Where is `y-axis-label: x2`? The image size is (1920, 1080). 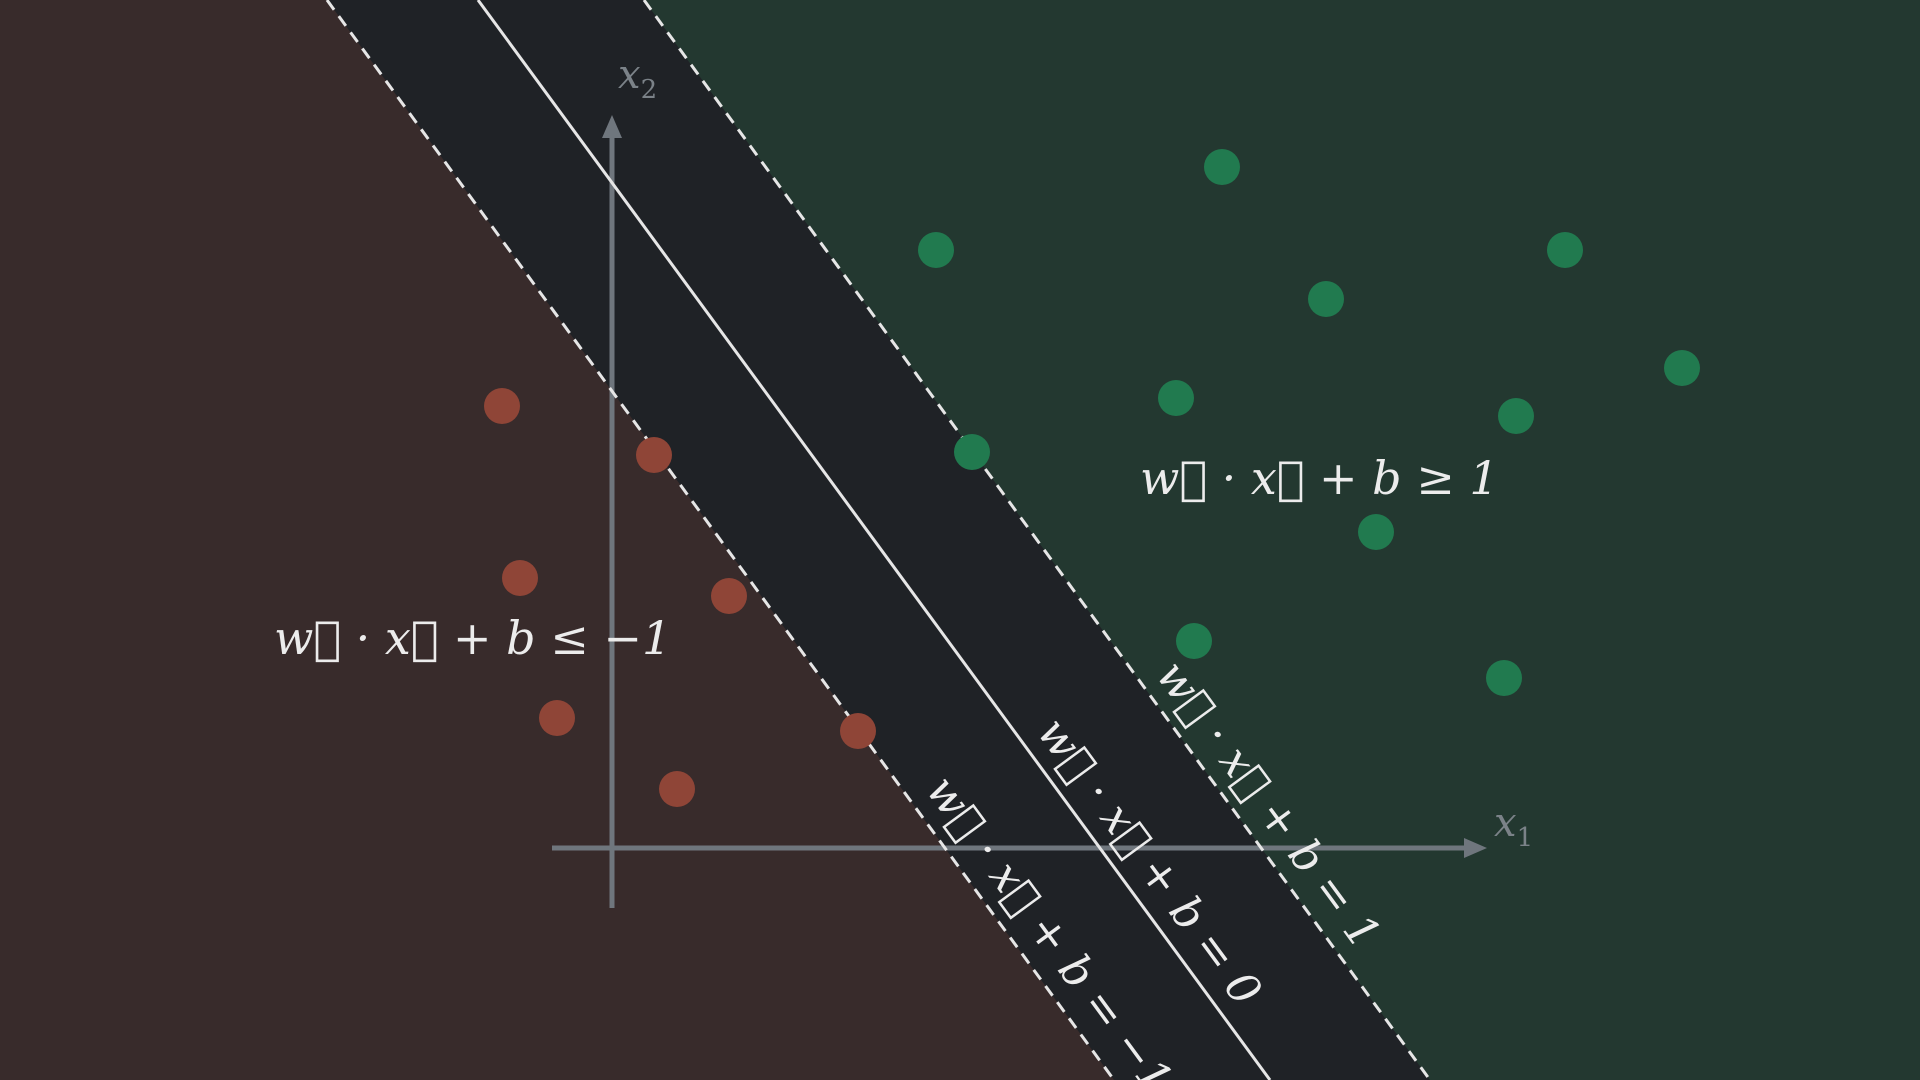
y-axis-label: x2 is located at coordinates (637, 78).